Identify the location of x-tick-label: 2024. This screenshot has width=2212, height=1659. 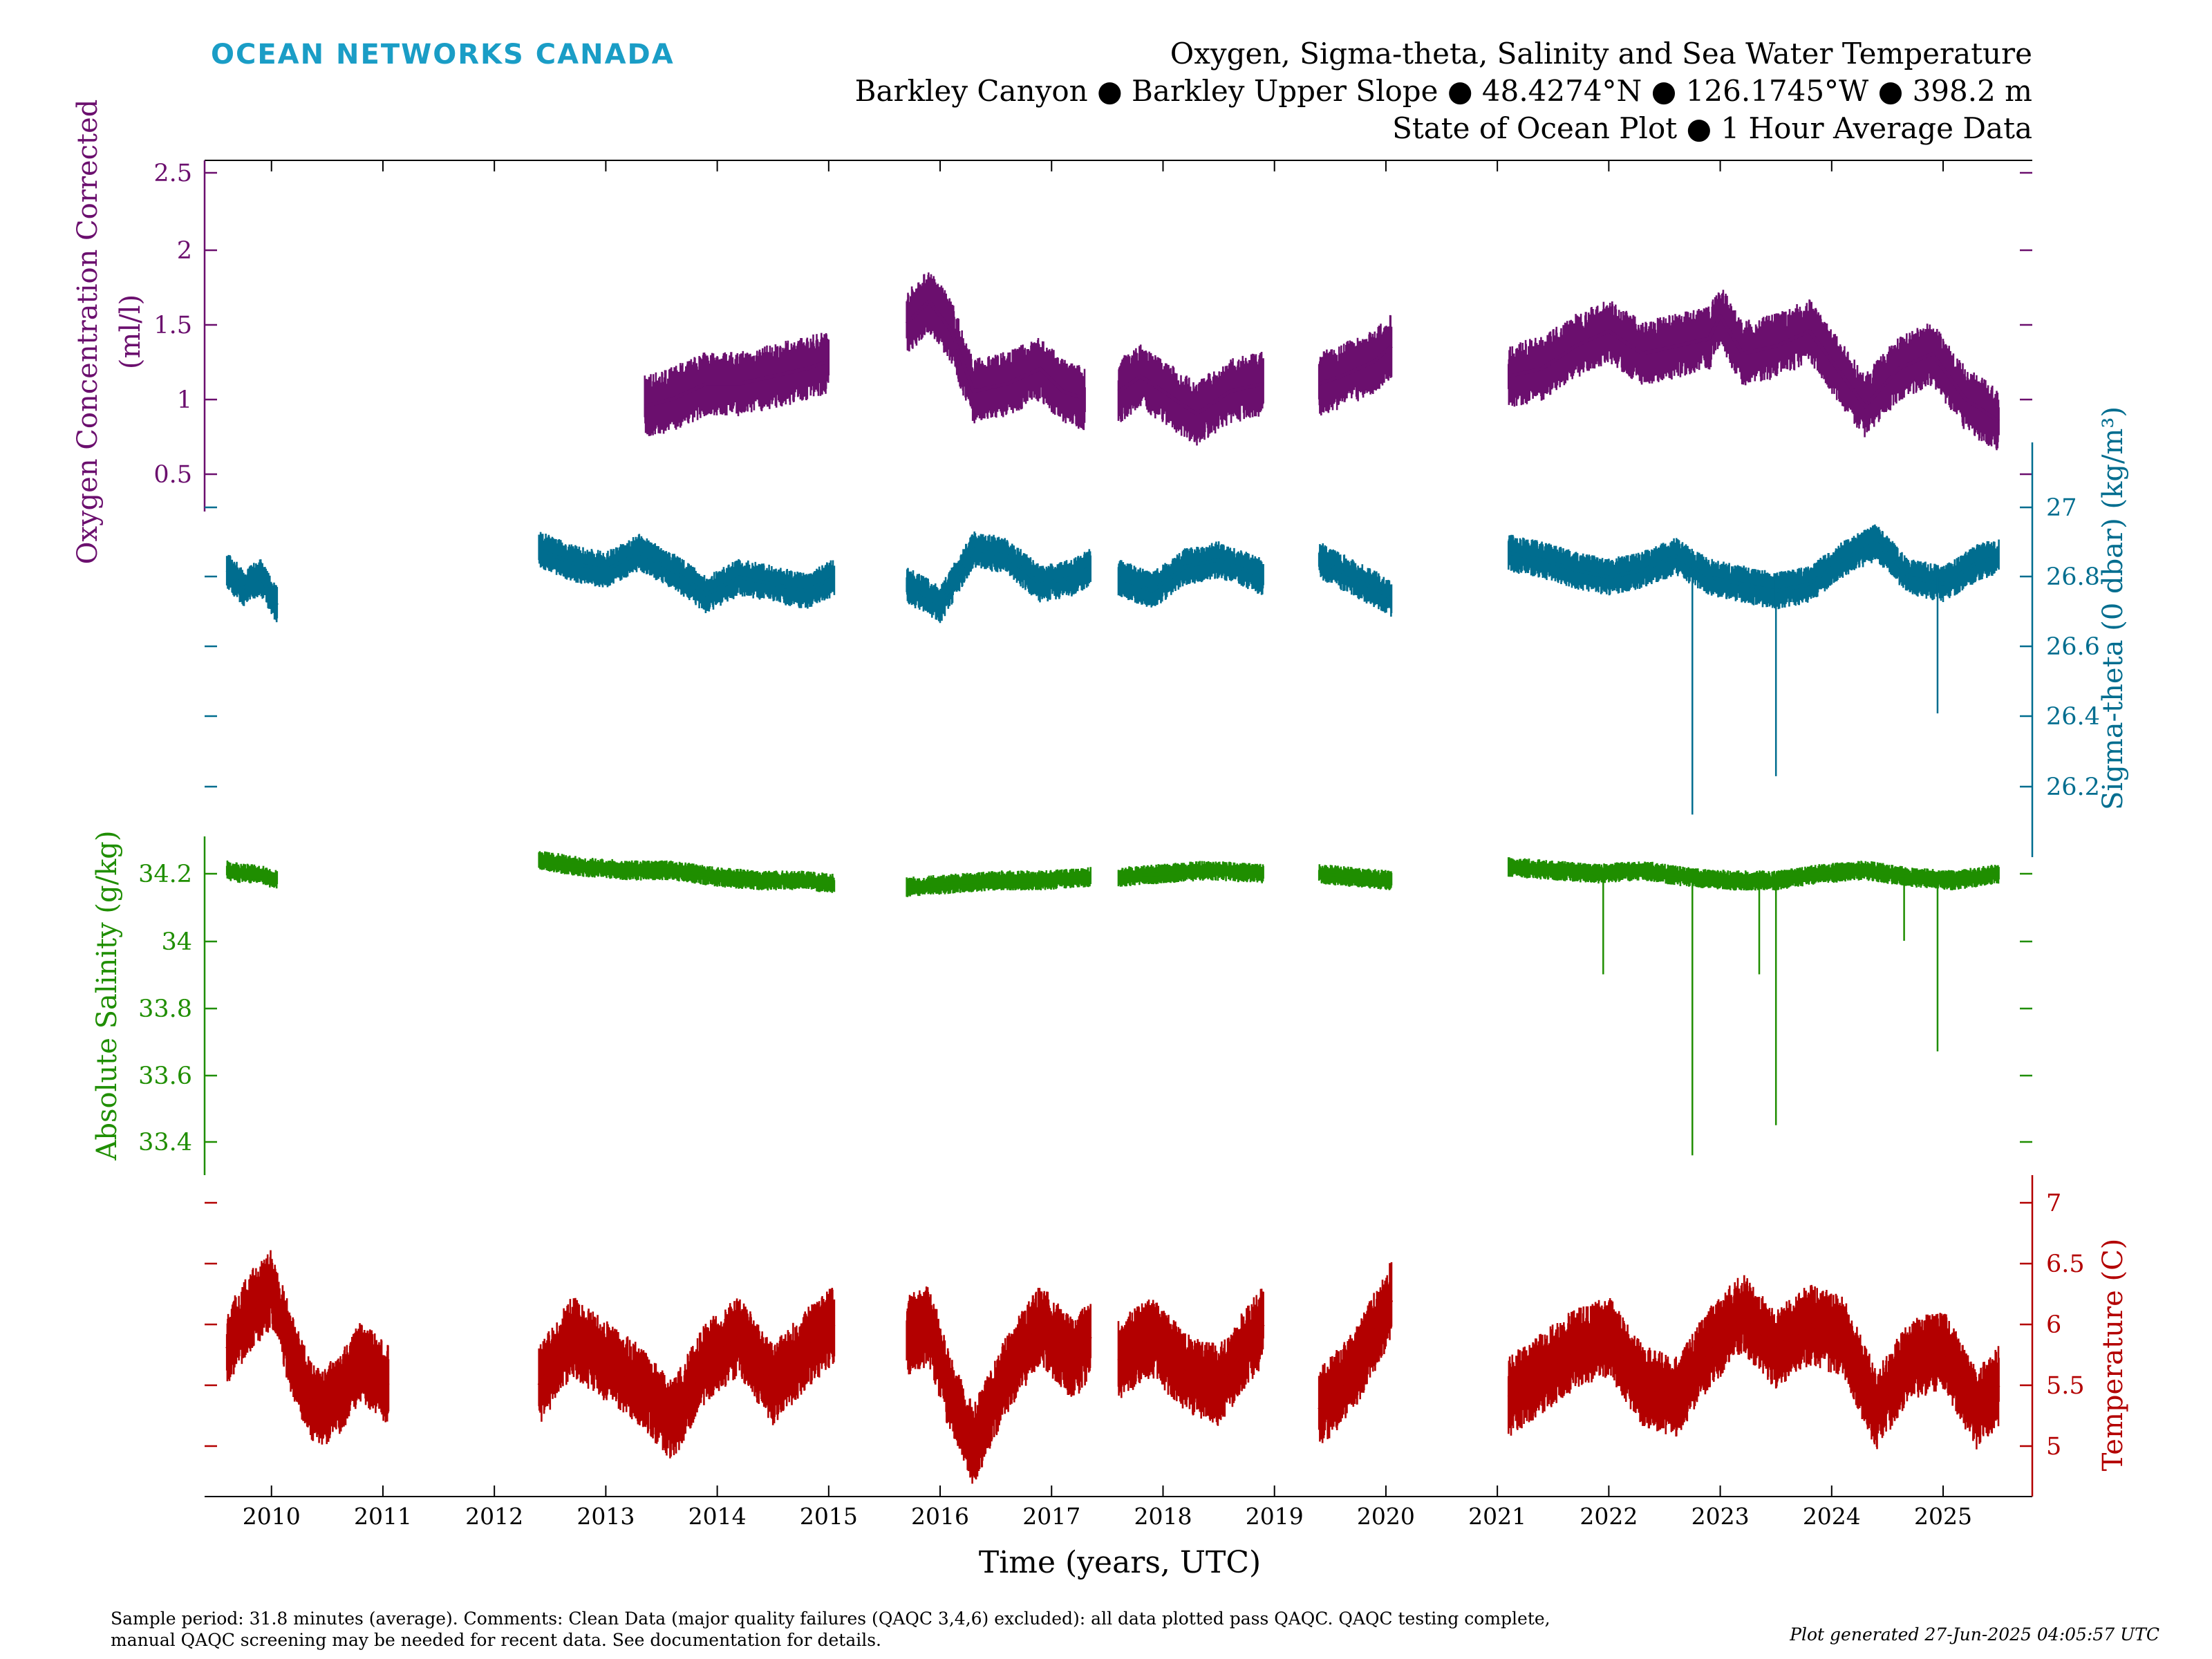
(1832, 1516).